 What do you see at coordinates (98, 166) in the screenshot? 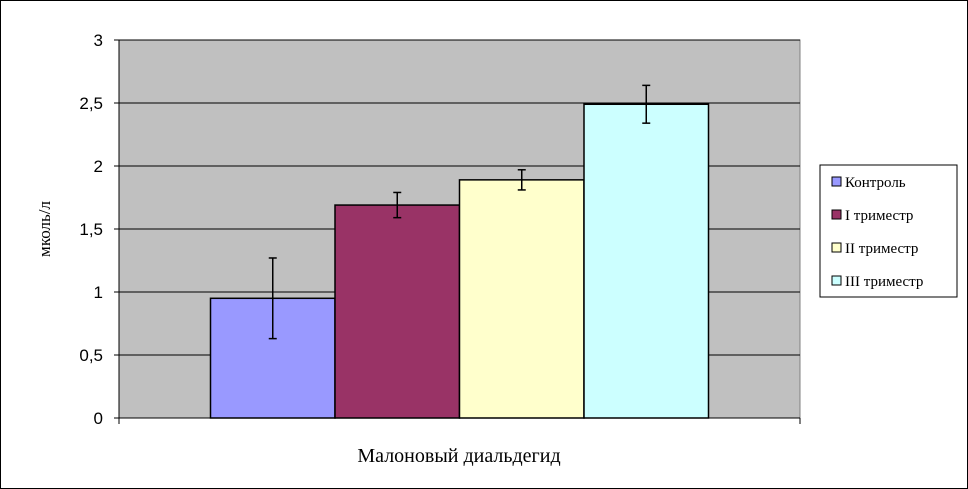
I see `y-tick-label: 2` at bounding box center [98, 166].